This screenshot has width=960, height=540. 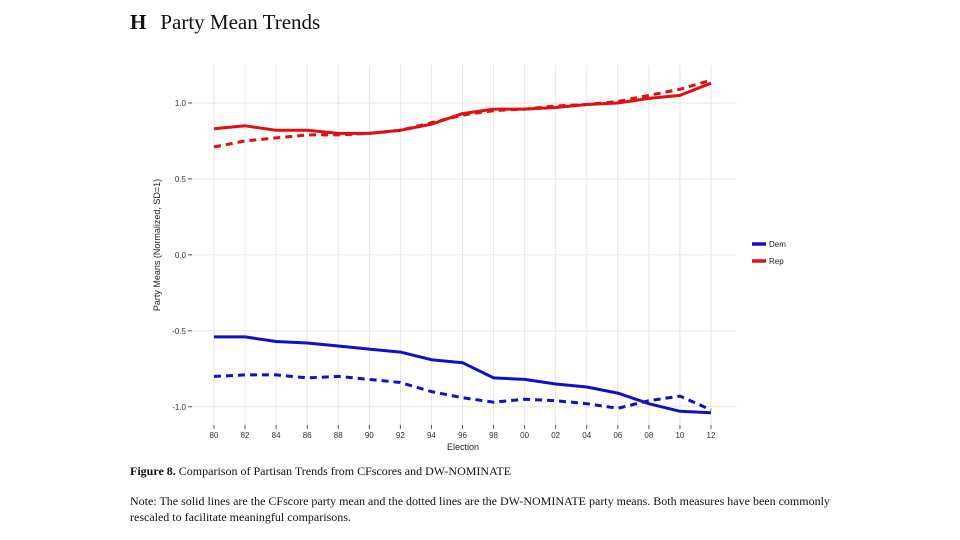 I want to click on legend: Dem Rep, so click(x=769, y=253).